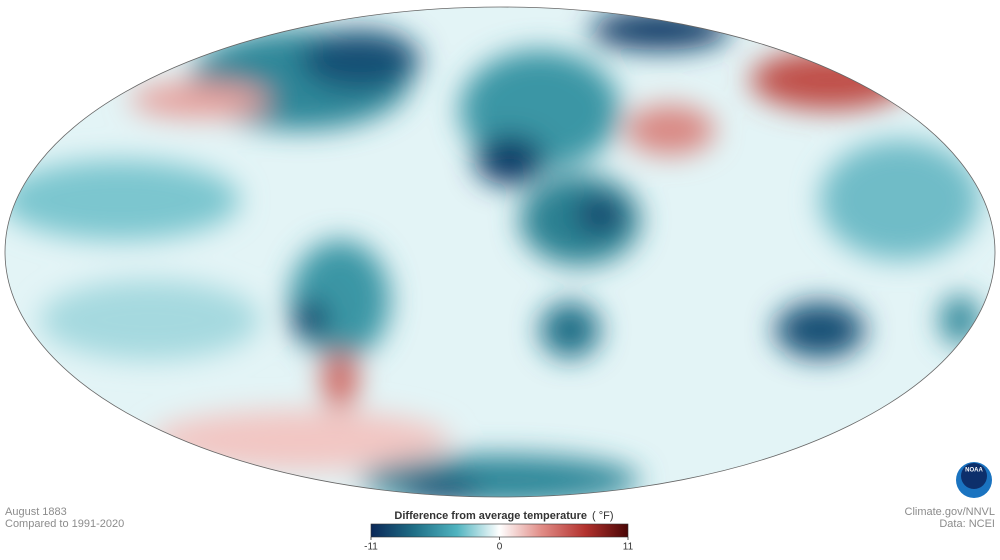 This screenshot has width=1000, height=560. Describe the element at coordinates (490, 516) in the screenshot. I see `colorbar-title: Difference from average temperature` at that location.